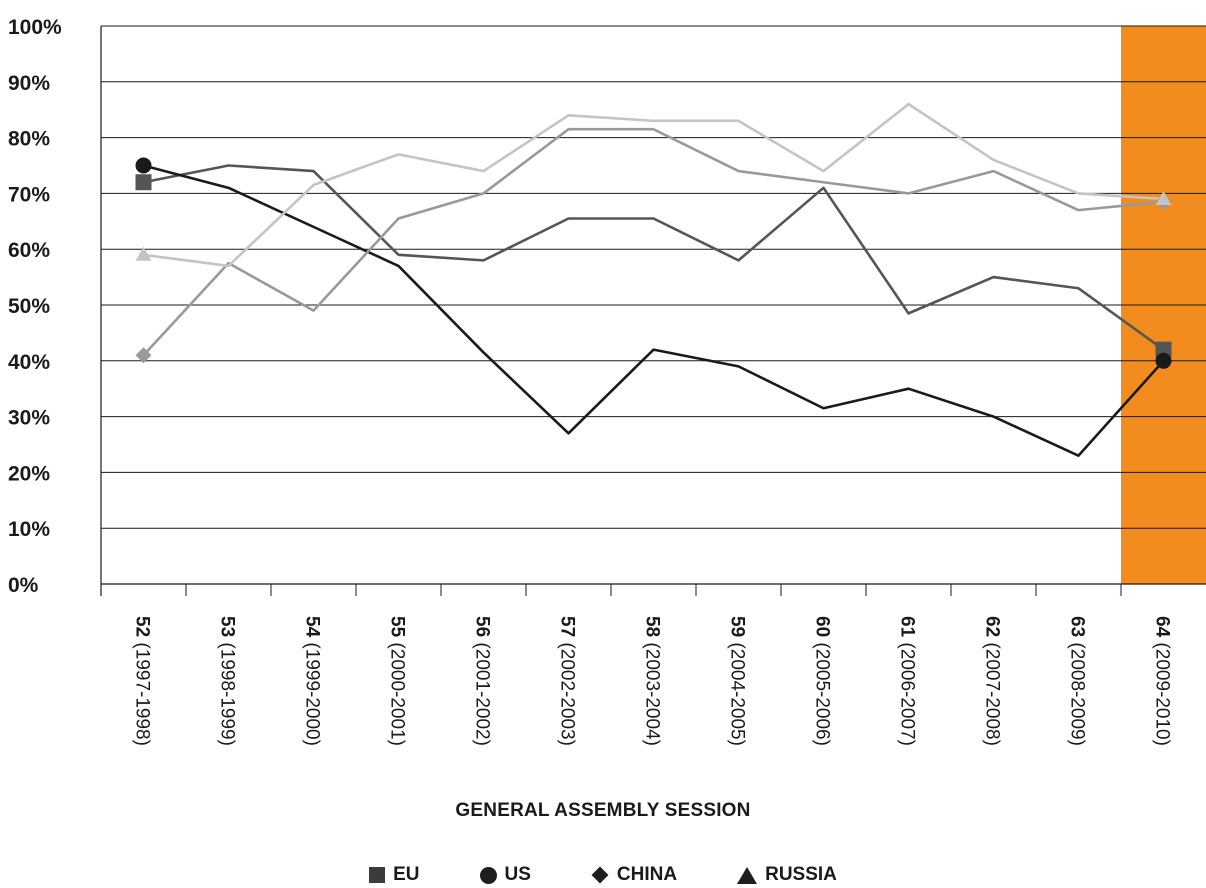 The width and height of the screenshot is (1206, 888). What do you see at coordinates (142, 681) in the screenshot?
I see `x-tick-label: 52 (1997-1998)` at bounding box center [142, 681].